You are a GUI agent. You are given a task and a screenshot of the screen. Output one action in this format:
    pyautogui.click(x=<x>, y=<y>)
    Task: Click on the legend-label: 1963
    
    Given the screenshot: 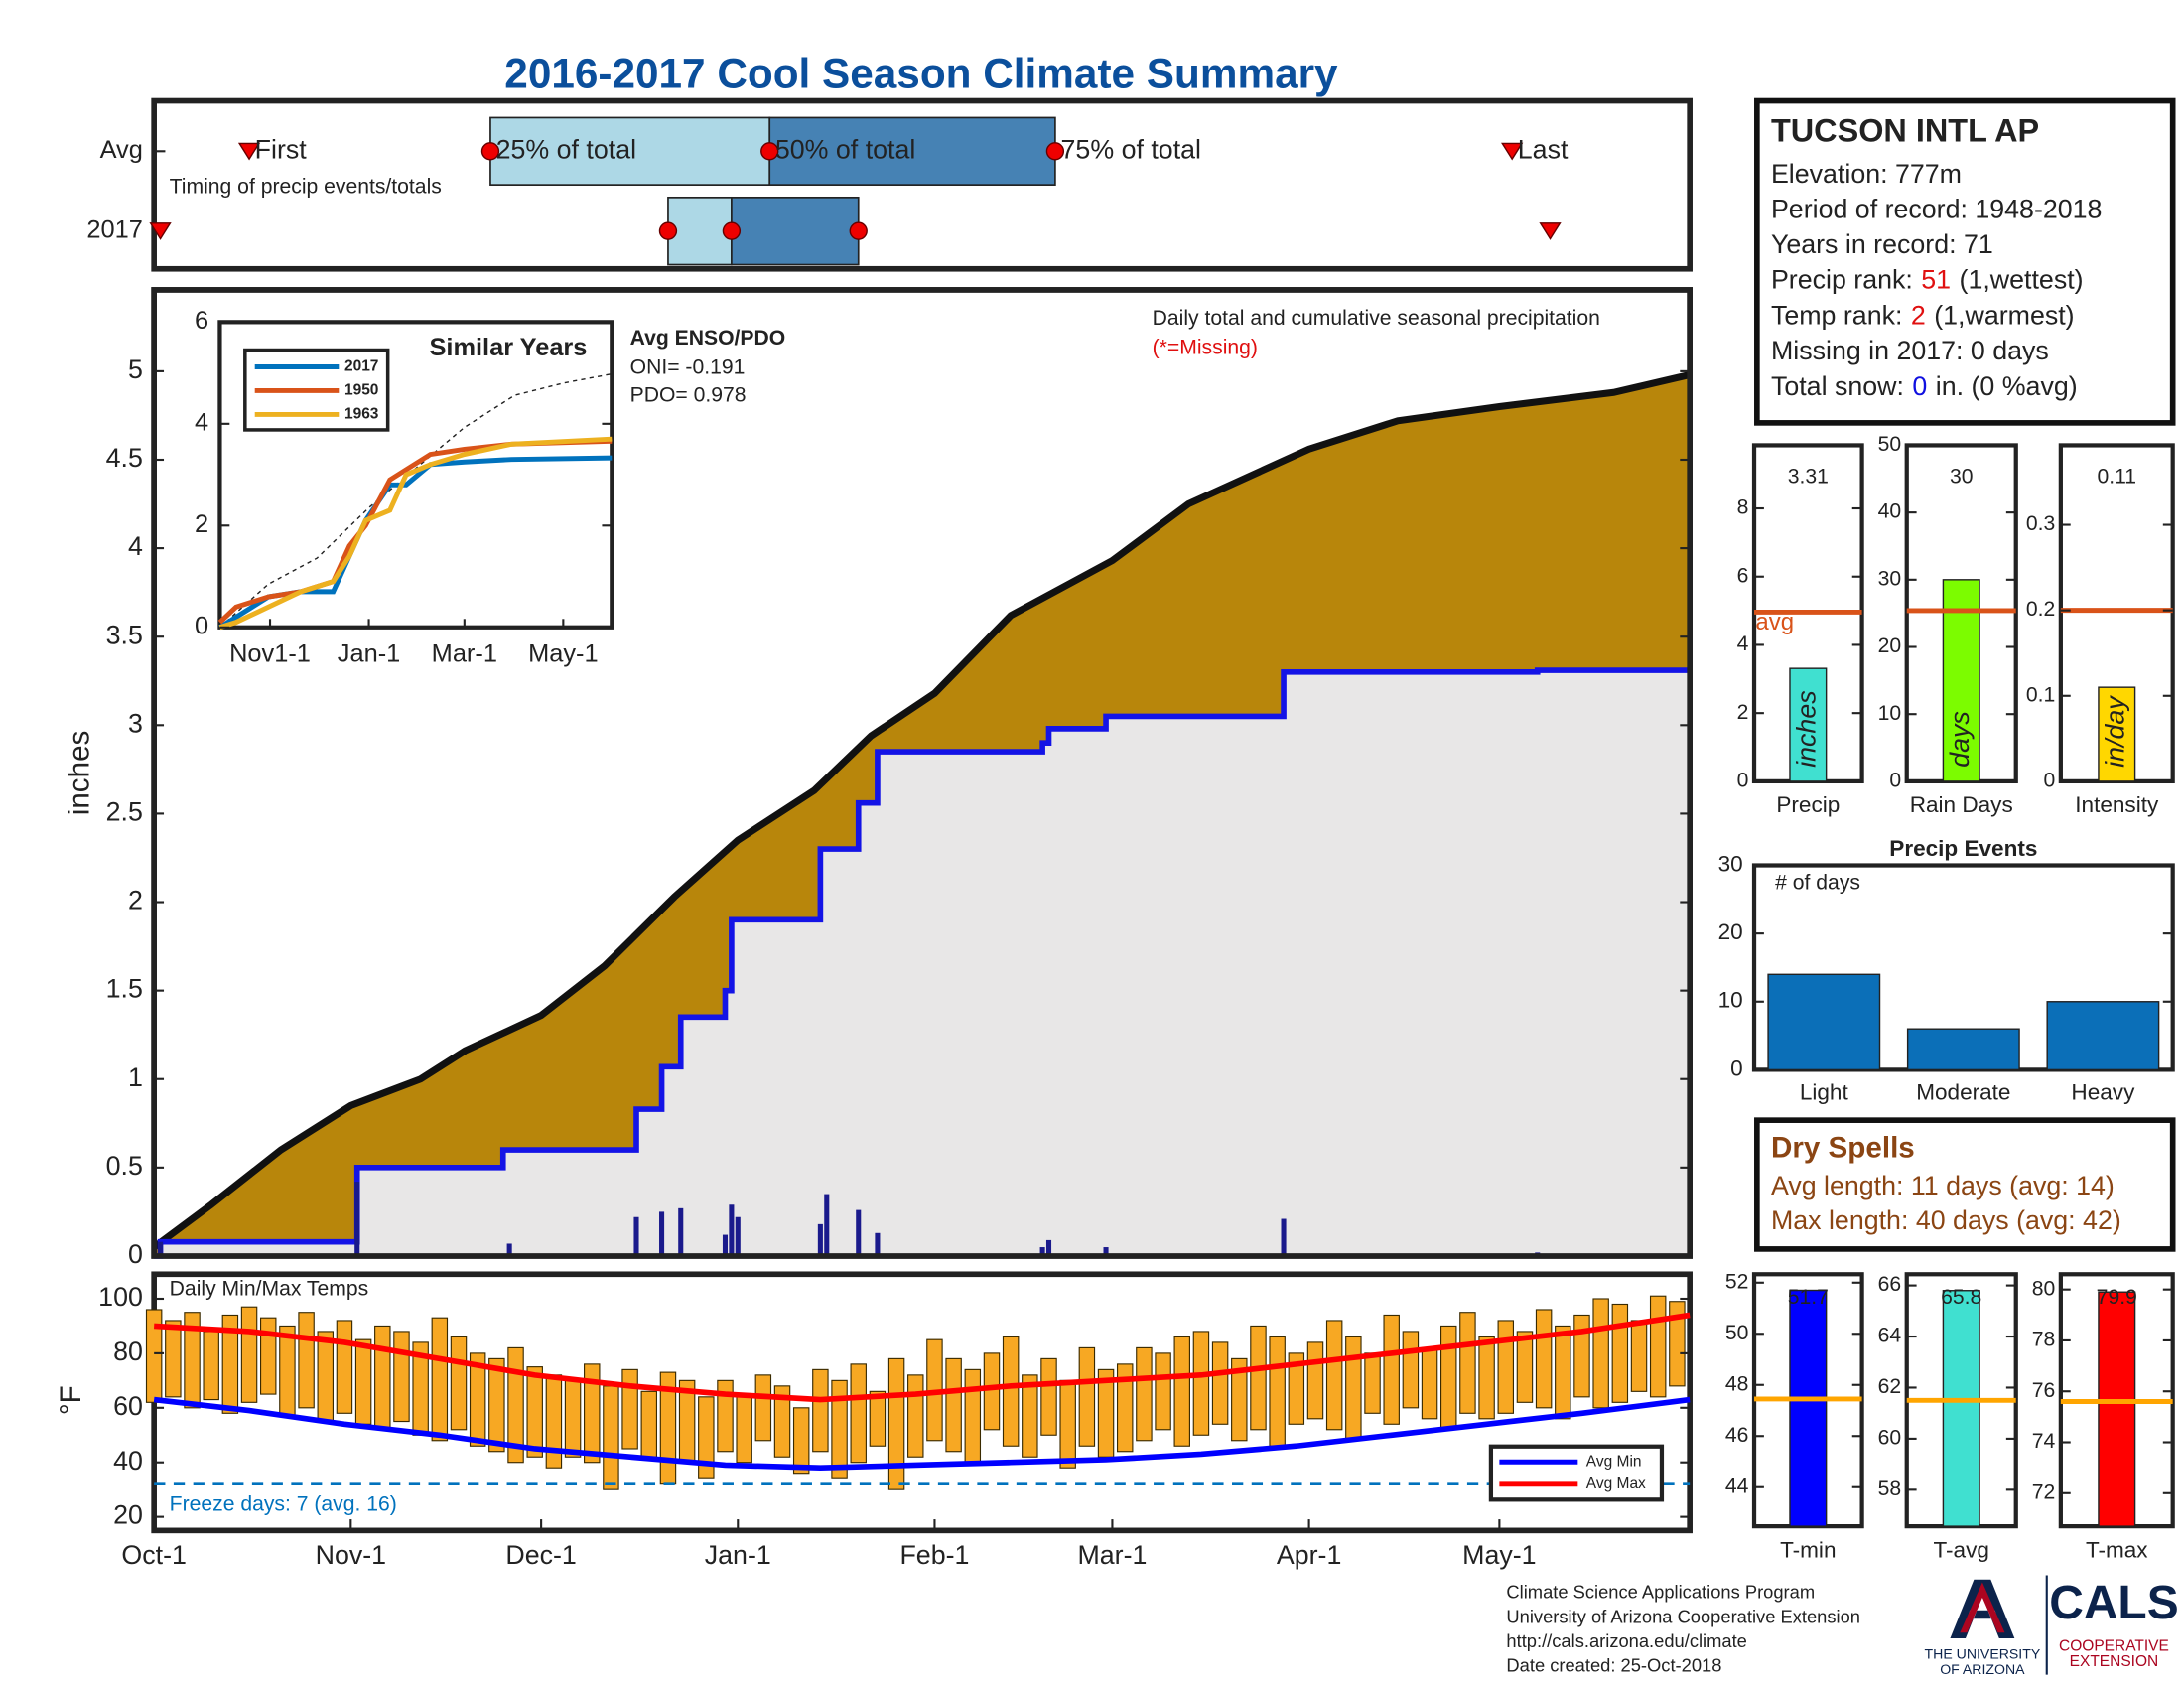 What is the action you would take?
    pyautogui.click(x=361, y=414)
    